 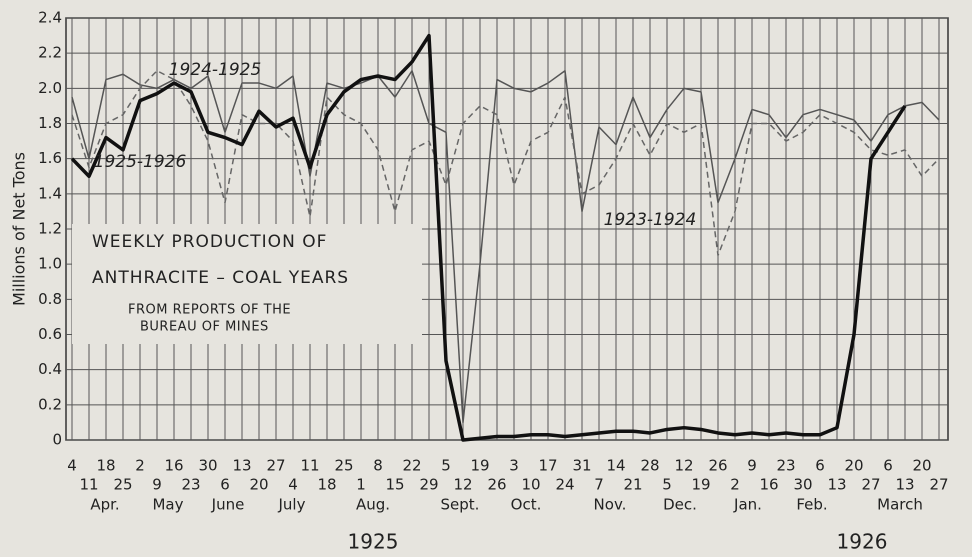 What do you see at coordinates (649, 466) in the screenshot?
I see `x-tick-label: 28` at bounding box center [649, 466].